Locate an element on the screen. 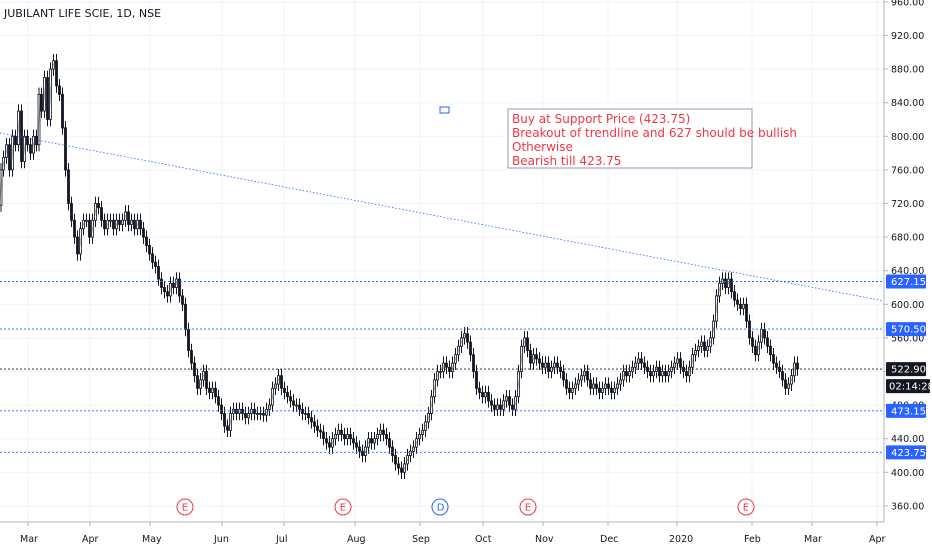 The height and width of the screenshot is (554, 932). price-badges: 627.15 570.50 522.90 473.15 423.75 02:14:28 is located at coordinates (909, 367).